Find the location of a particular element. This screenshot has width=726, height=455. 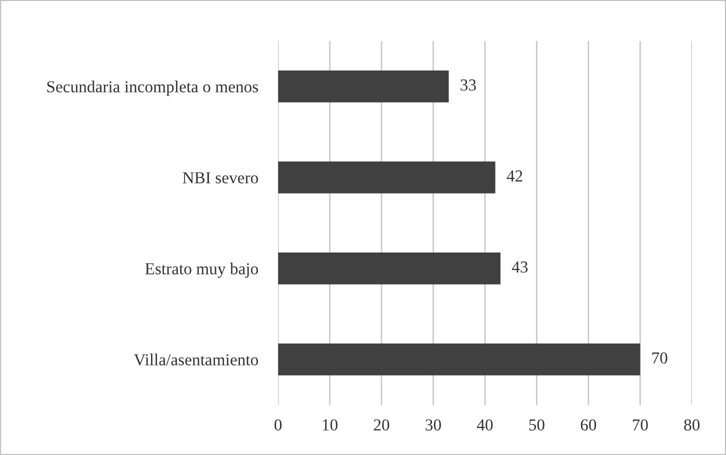

x-tick-label: 30 is located at coordinates (433, 425).